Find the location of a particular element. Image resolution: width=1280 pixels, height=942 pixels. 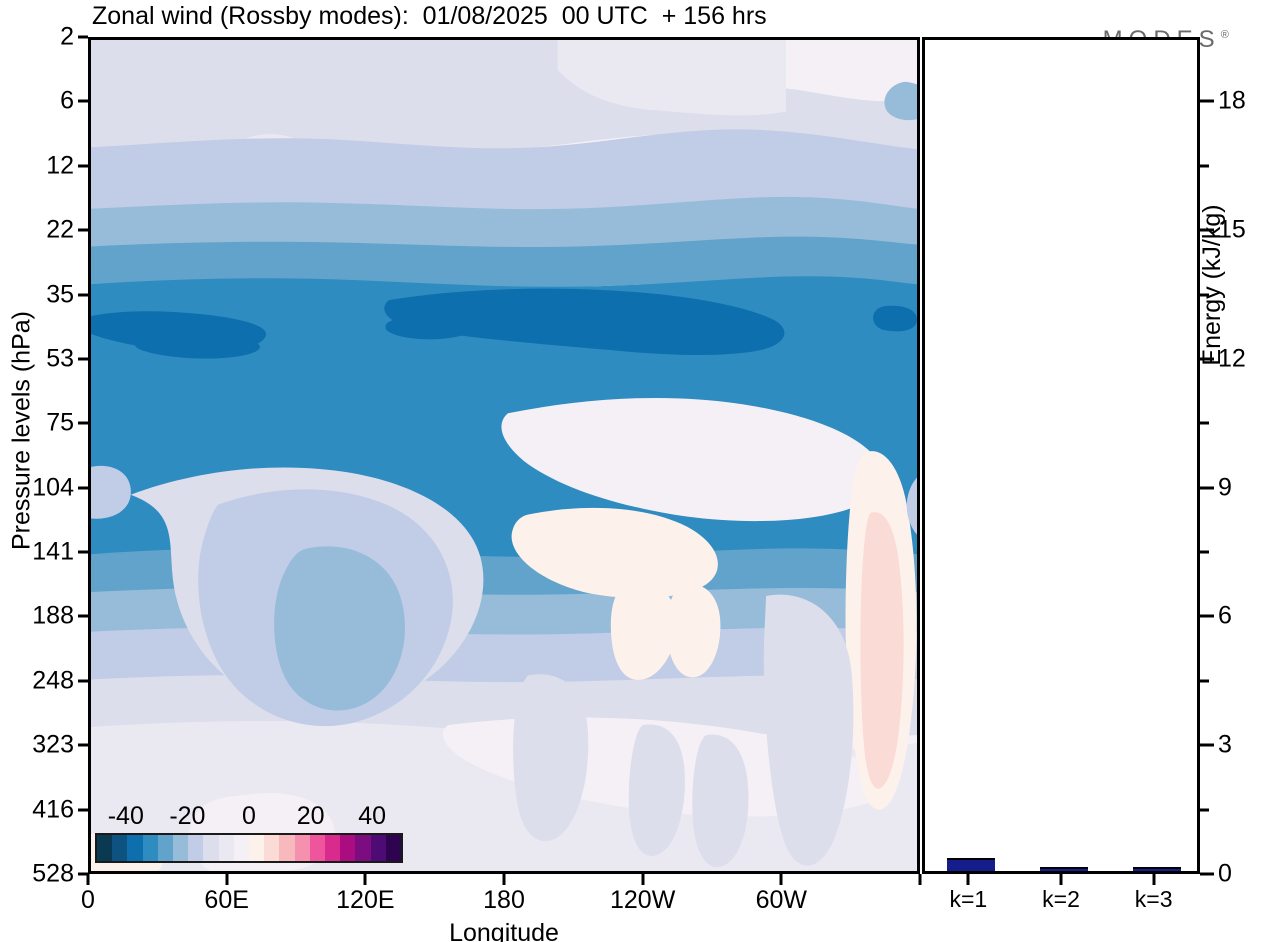

longitude-tick-label: 60E is located at coordinates (226, 900).